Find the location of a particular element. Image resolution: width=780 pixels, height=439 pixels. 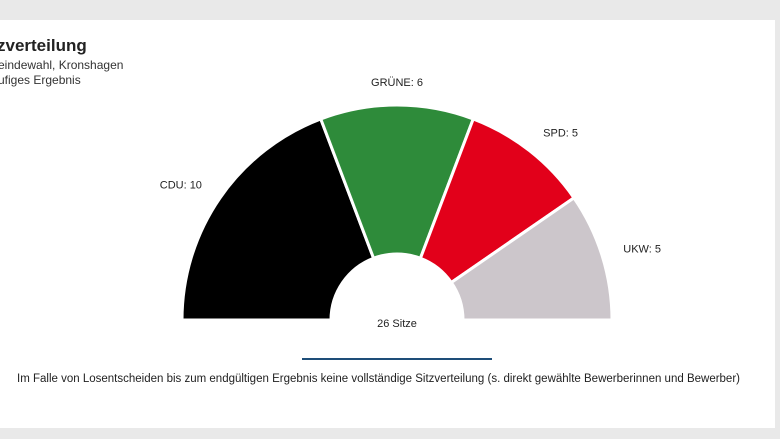

chart-subtitle-status: ufiges Ergebnis is located at coordinates (40, 80).